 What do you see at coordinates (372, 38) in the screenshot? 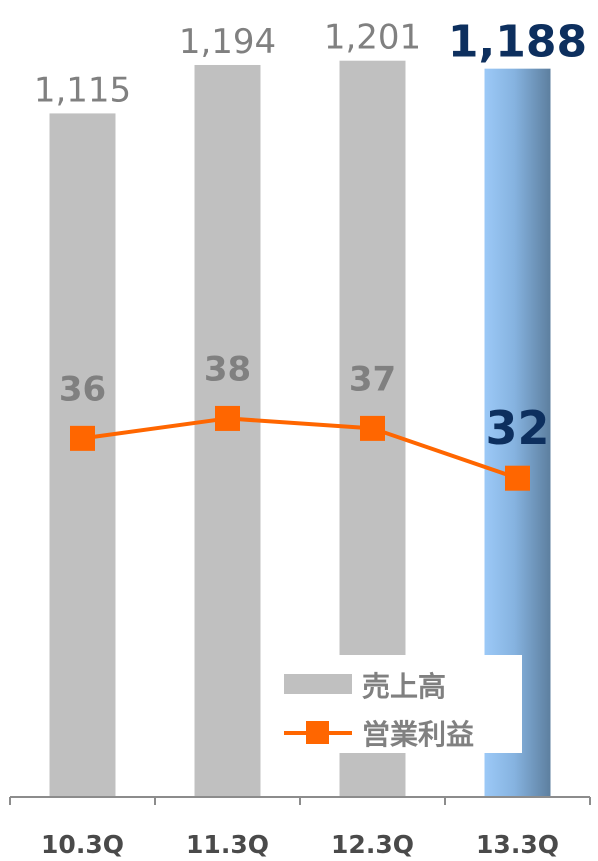
I see `sales-value-label-12.3Q: 1,201` at bounding box center [372, 38].